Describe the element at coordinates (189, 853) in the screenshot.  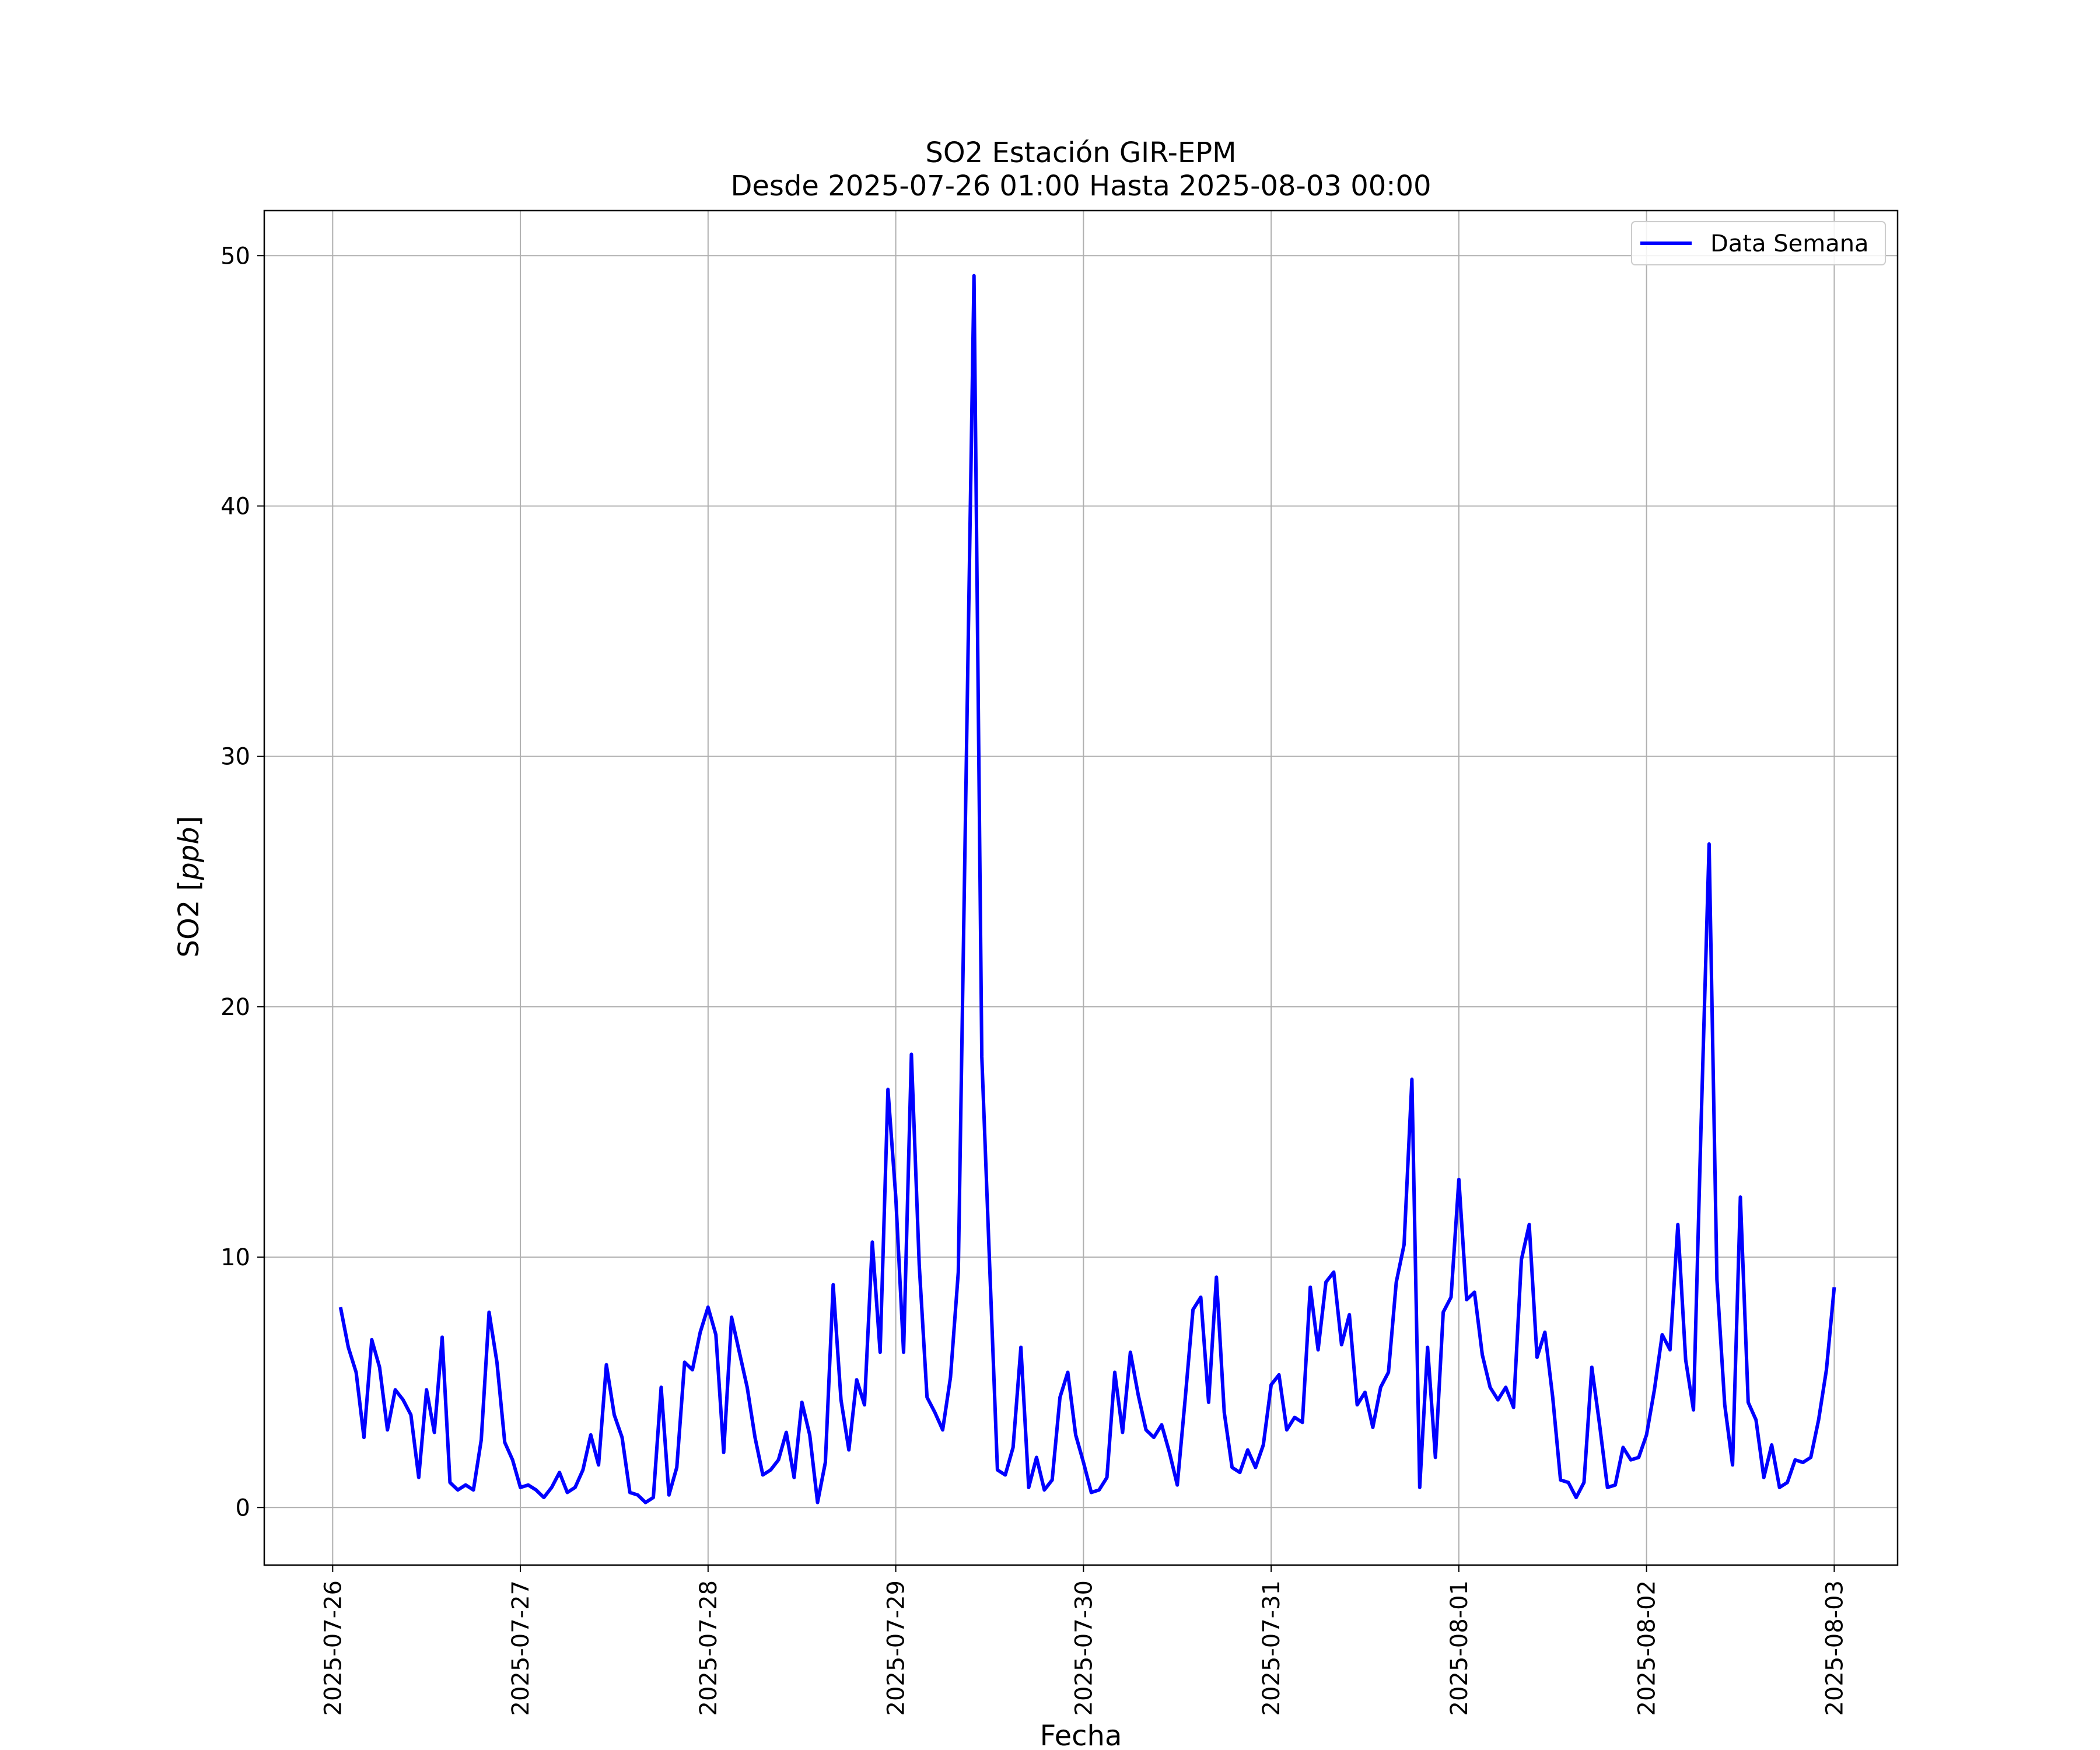
I see `y-axis-label-unit: ppb` at that location.